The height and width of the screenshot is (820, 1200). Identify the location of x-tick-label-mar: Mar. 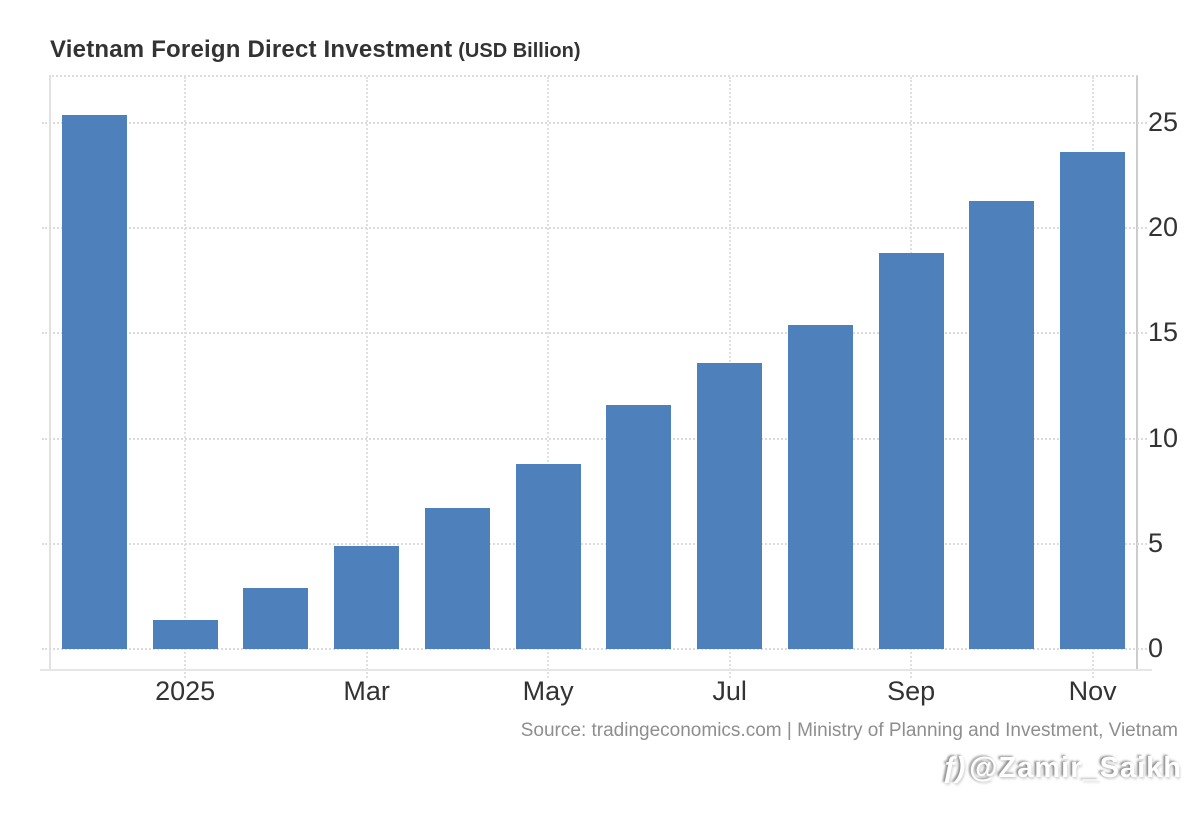
(366, 691).